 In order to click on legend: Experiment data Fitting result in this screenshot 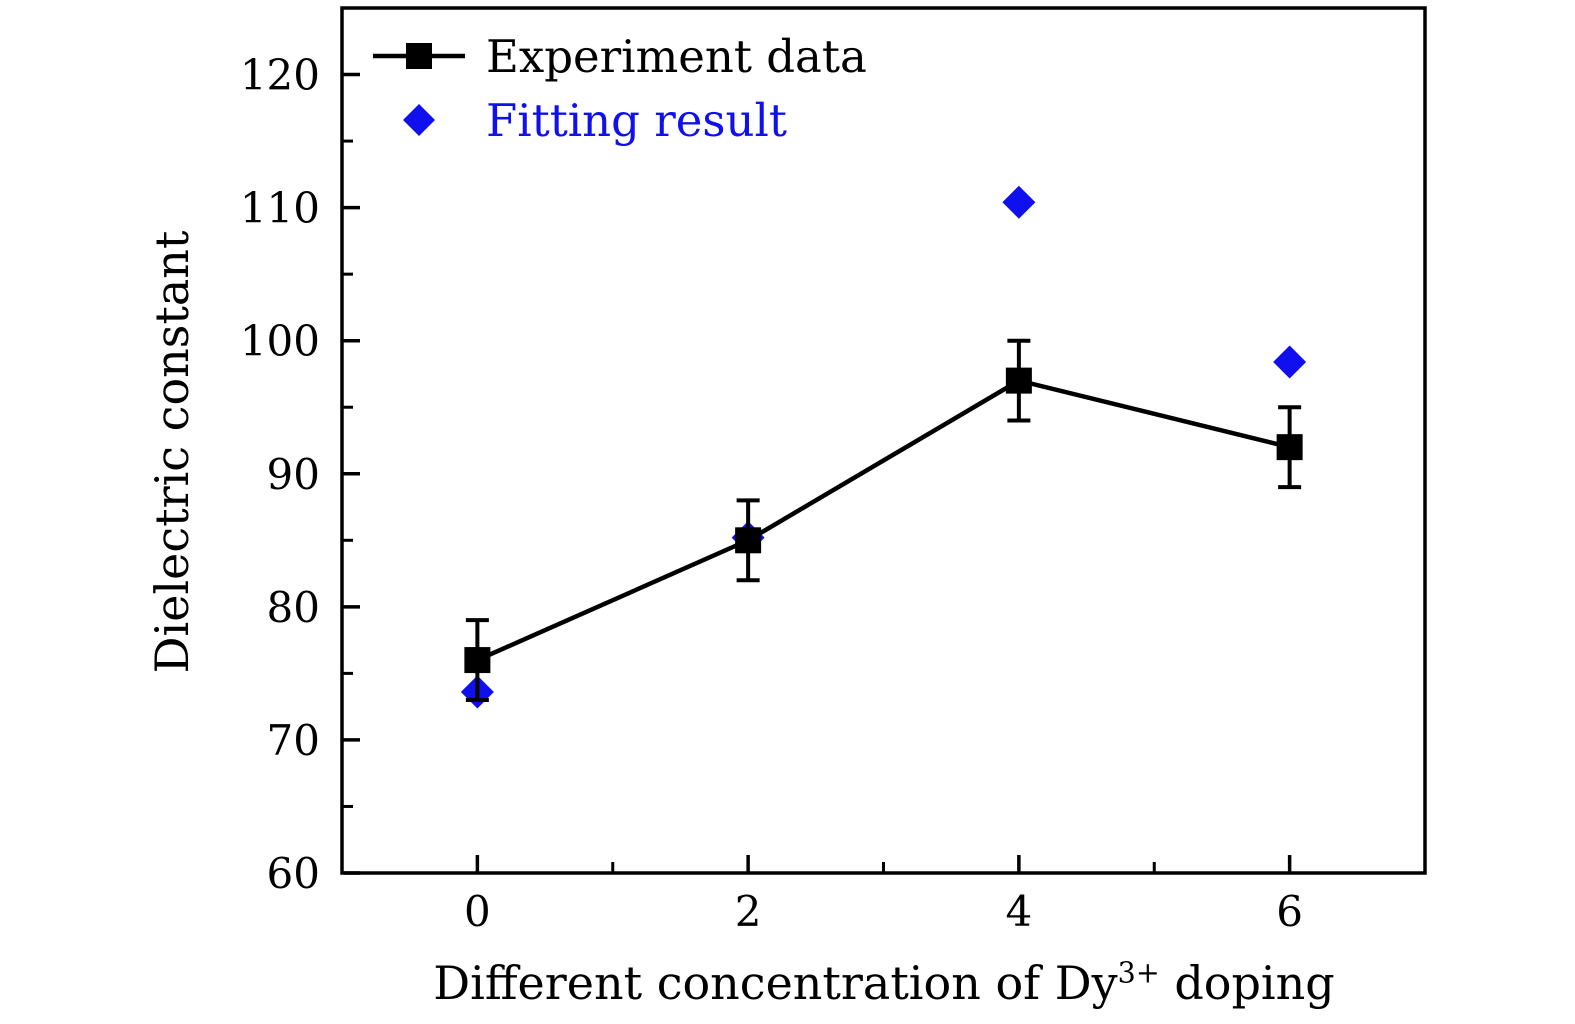, I will do `click(620, 88)`.